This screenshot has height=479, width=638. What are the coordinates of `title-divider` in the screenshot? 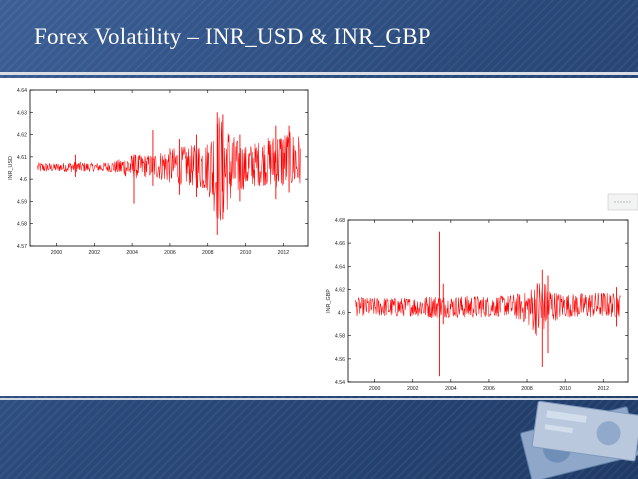 It's located at (319, 73).